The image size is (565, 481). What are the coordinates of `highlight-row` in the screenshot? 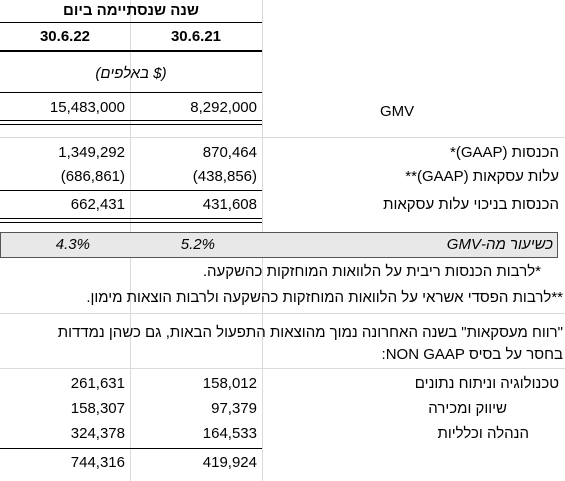 It's located at (279, 245).